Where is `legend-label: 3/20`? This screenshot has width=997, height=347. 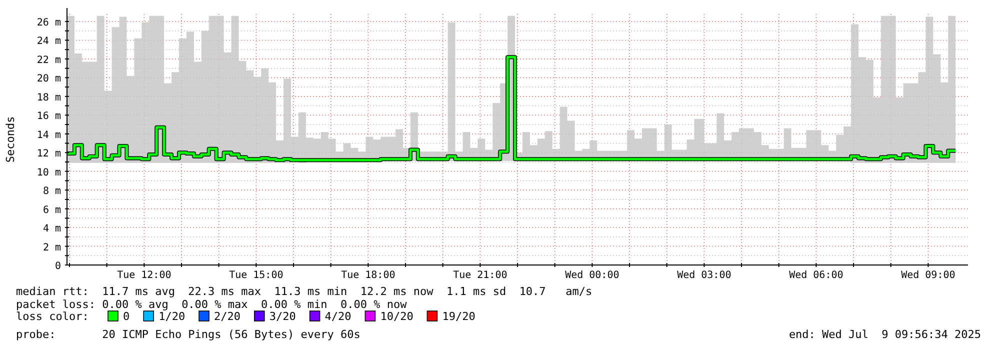 legend-label: 3/20 is located at coordinates (282, 316).